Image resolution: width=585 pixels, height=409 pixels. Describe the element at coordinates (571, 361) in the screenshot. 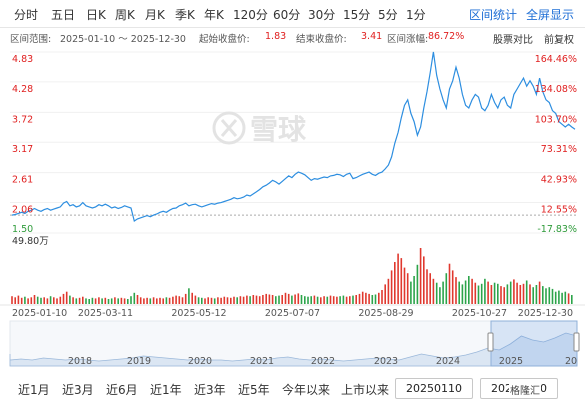

I see `navigator-year-label: 20` at that location.